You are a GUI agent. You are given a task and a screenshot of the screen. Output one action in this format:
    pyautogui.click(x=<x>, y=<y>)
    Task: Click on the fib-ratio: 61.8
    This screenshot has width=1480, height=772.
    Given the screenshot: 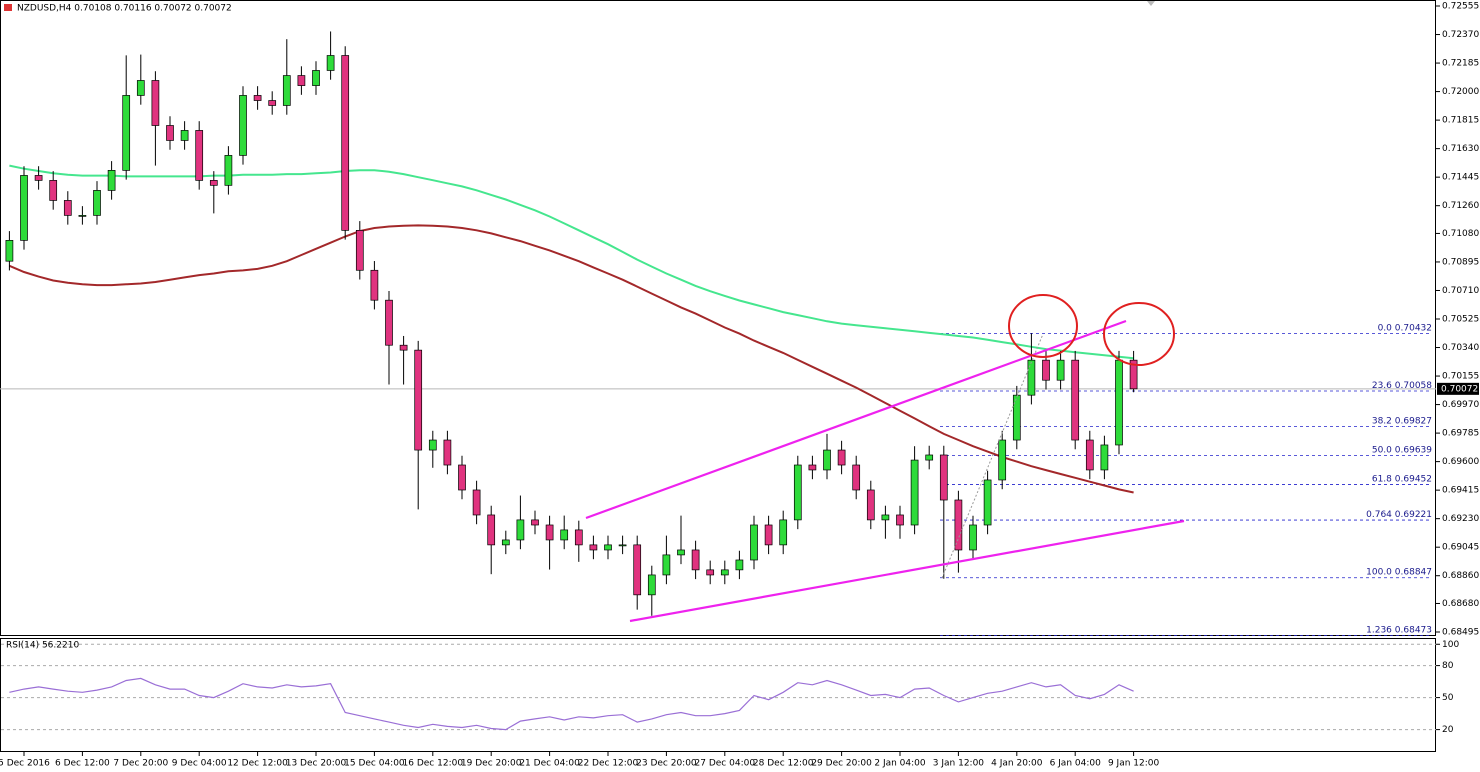 What is the action you would take?
    pyautogui.click(x=1382, y=479)
    